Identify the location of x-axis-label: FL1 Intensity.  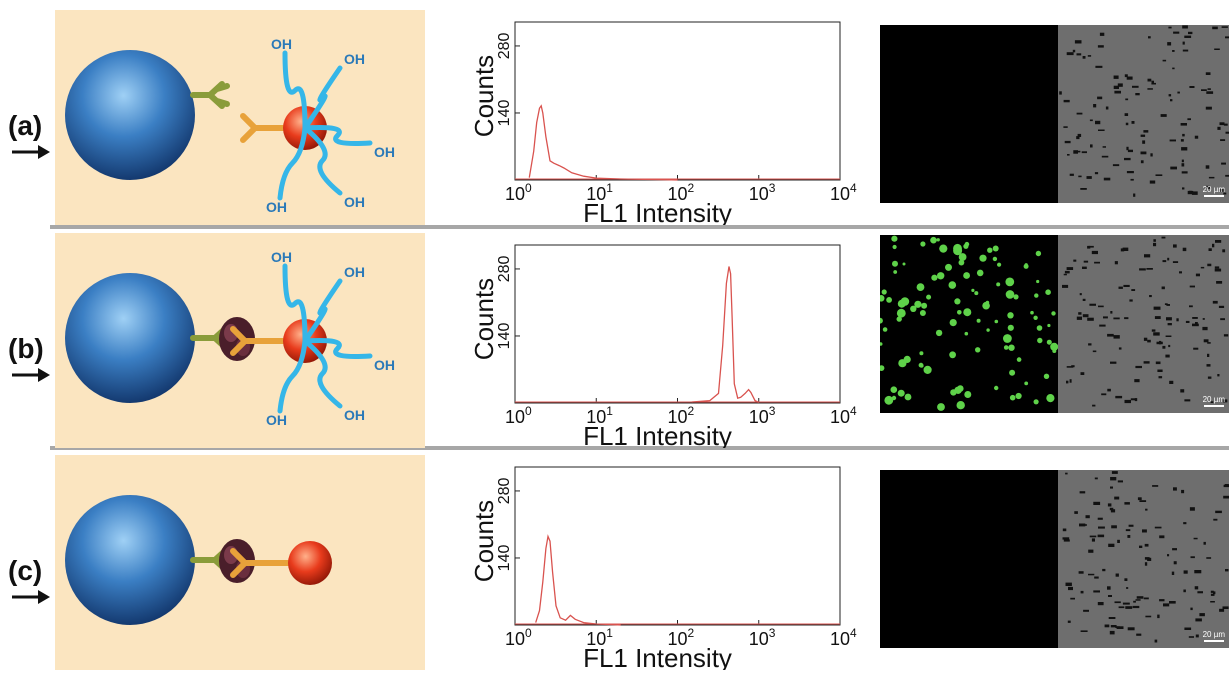
(657, 434).